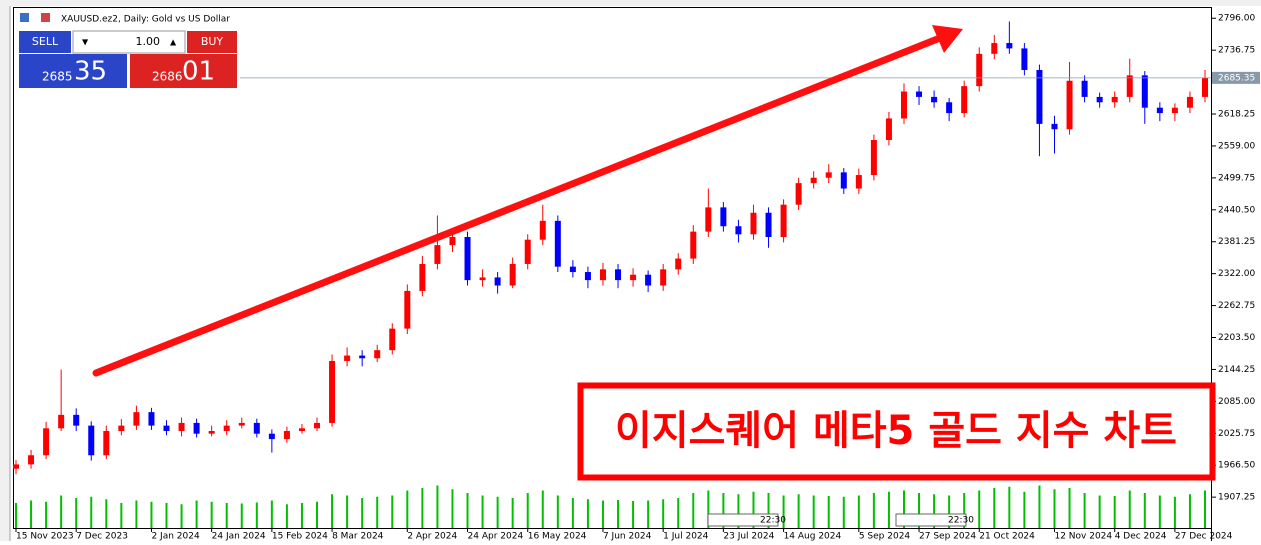 The image size is (1261, 545). I want to click on x-tick-label: 15 Nov 2023, so click(45, 537).